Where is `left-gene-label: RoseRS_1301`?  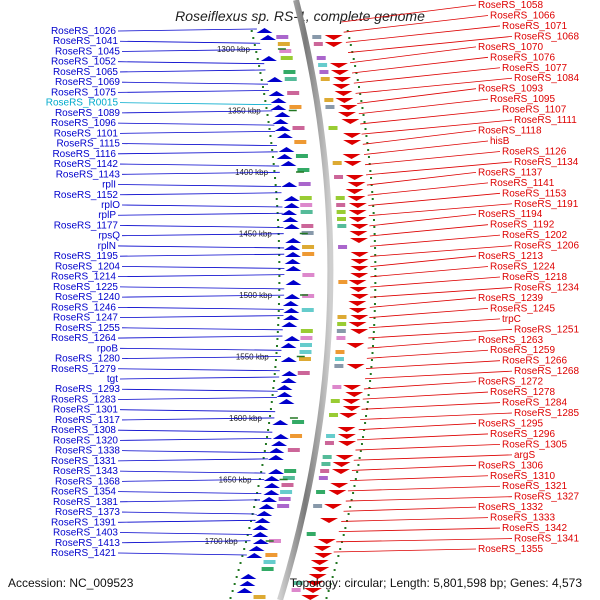 left-gene-label: RoseRS_1301 is located at coordinates (85, 410).